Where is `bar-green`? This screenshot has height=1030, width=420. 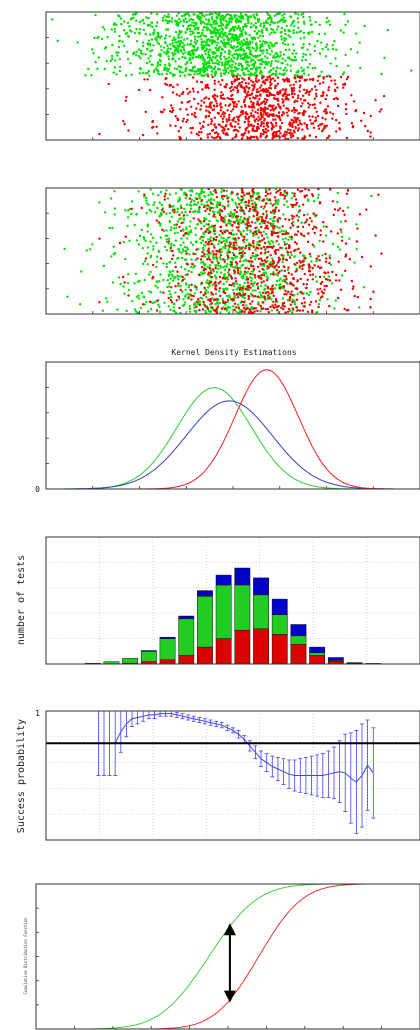 bar-green is located at coordinates (261, 612).